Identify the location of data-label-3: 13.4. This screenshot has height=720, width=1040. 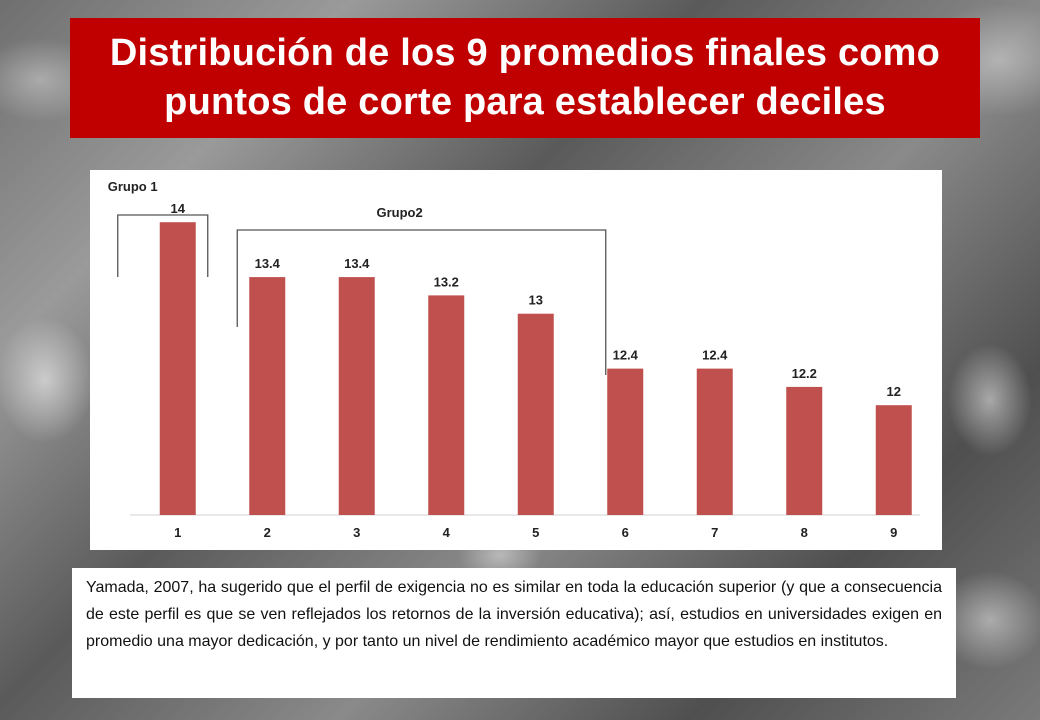
(357, 263).